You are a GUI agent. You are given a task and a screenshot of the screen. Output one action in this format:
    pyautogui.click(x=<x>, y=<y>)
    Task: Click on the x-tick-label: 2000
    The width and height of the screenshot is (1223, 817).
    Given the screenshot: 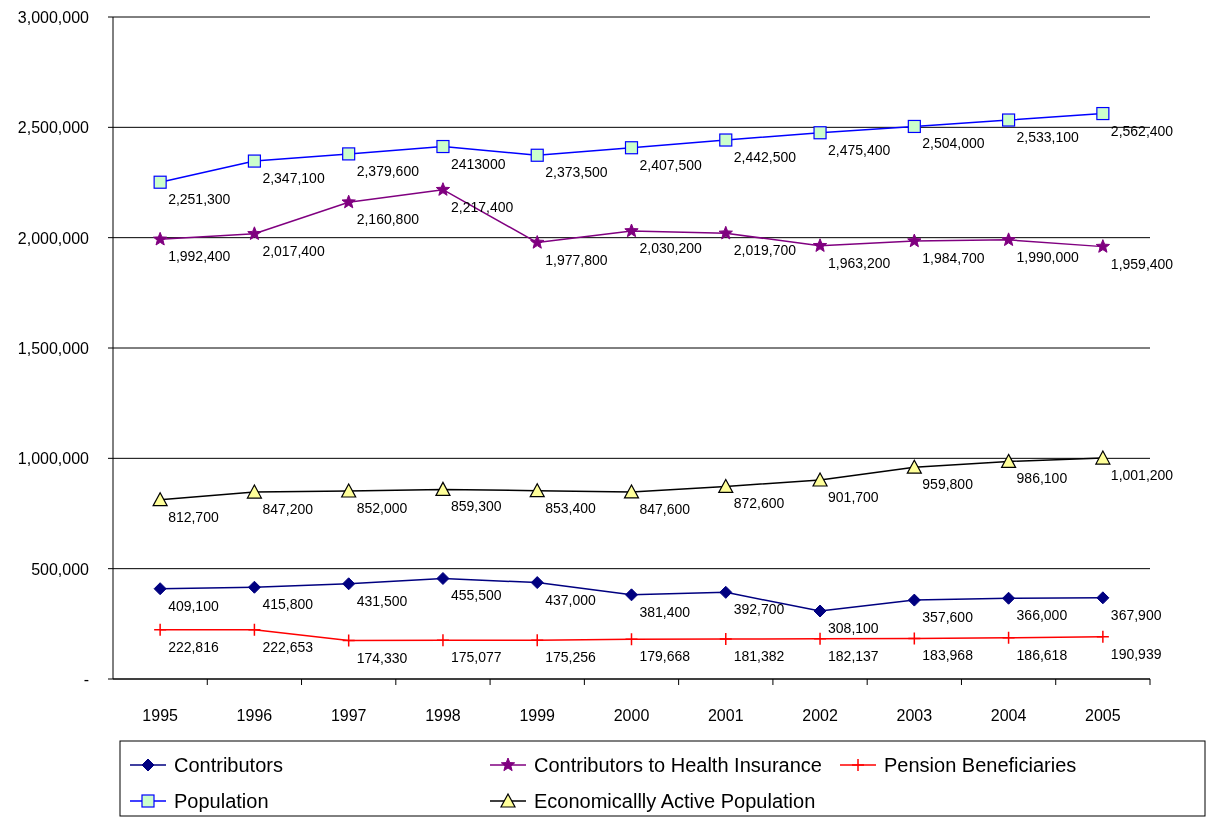 What is the action you would take?
    pyautogui.click(x=631, y=715)
    